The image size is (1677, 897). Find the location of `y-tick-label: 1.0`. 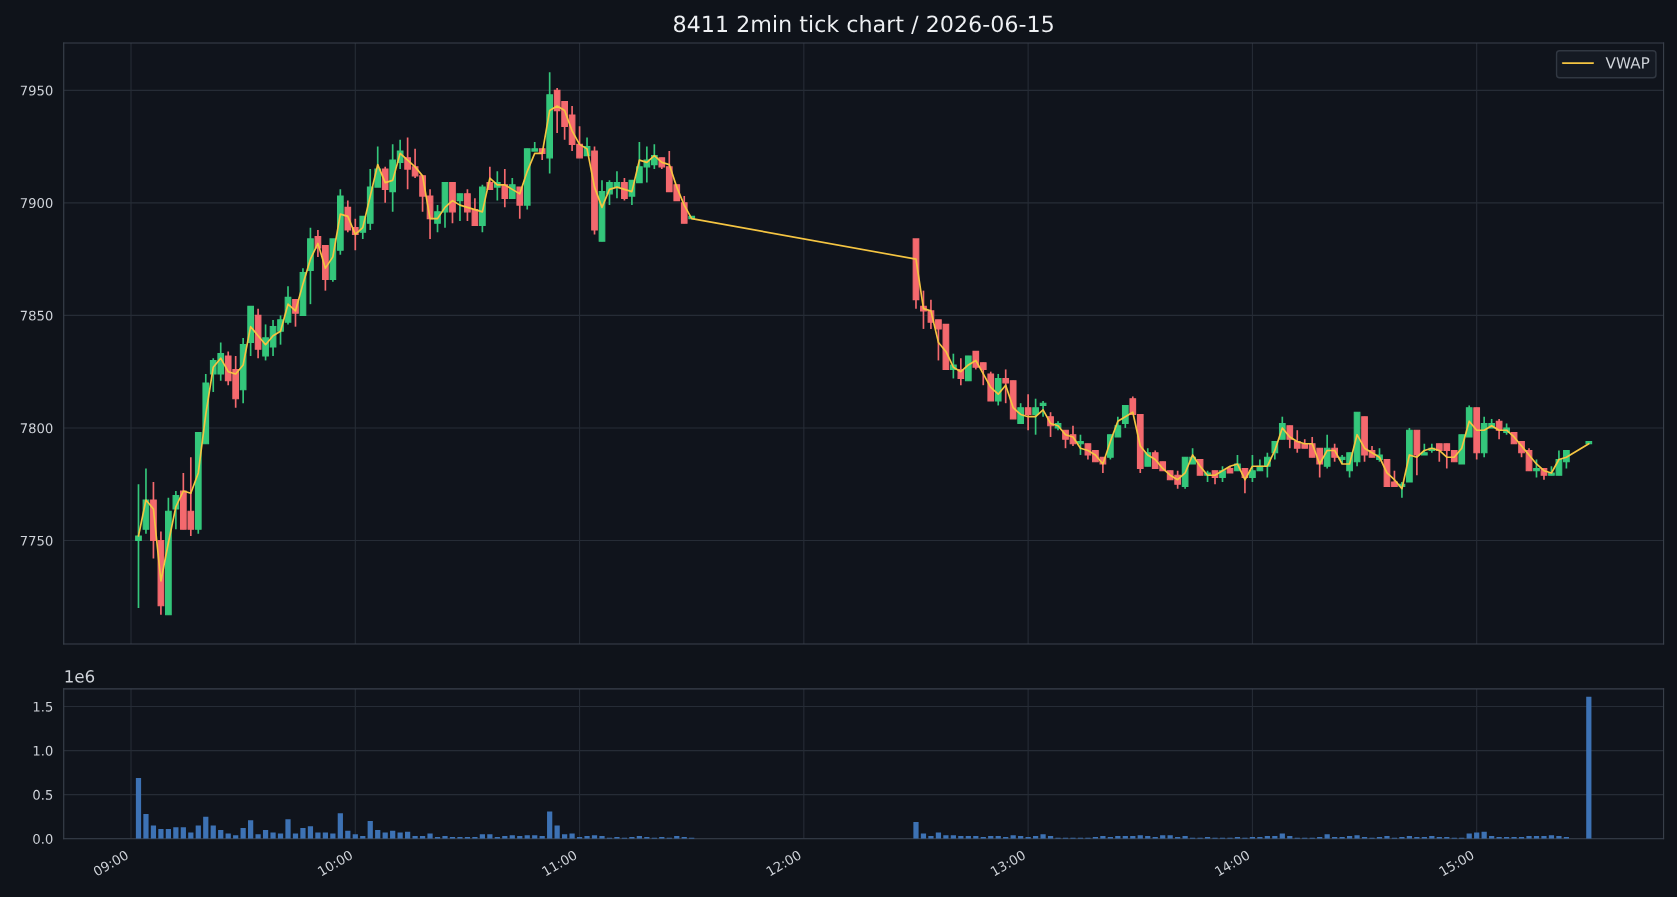

y-tick-label: 1.0 is located at coordinates (43, 750).